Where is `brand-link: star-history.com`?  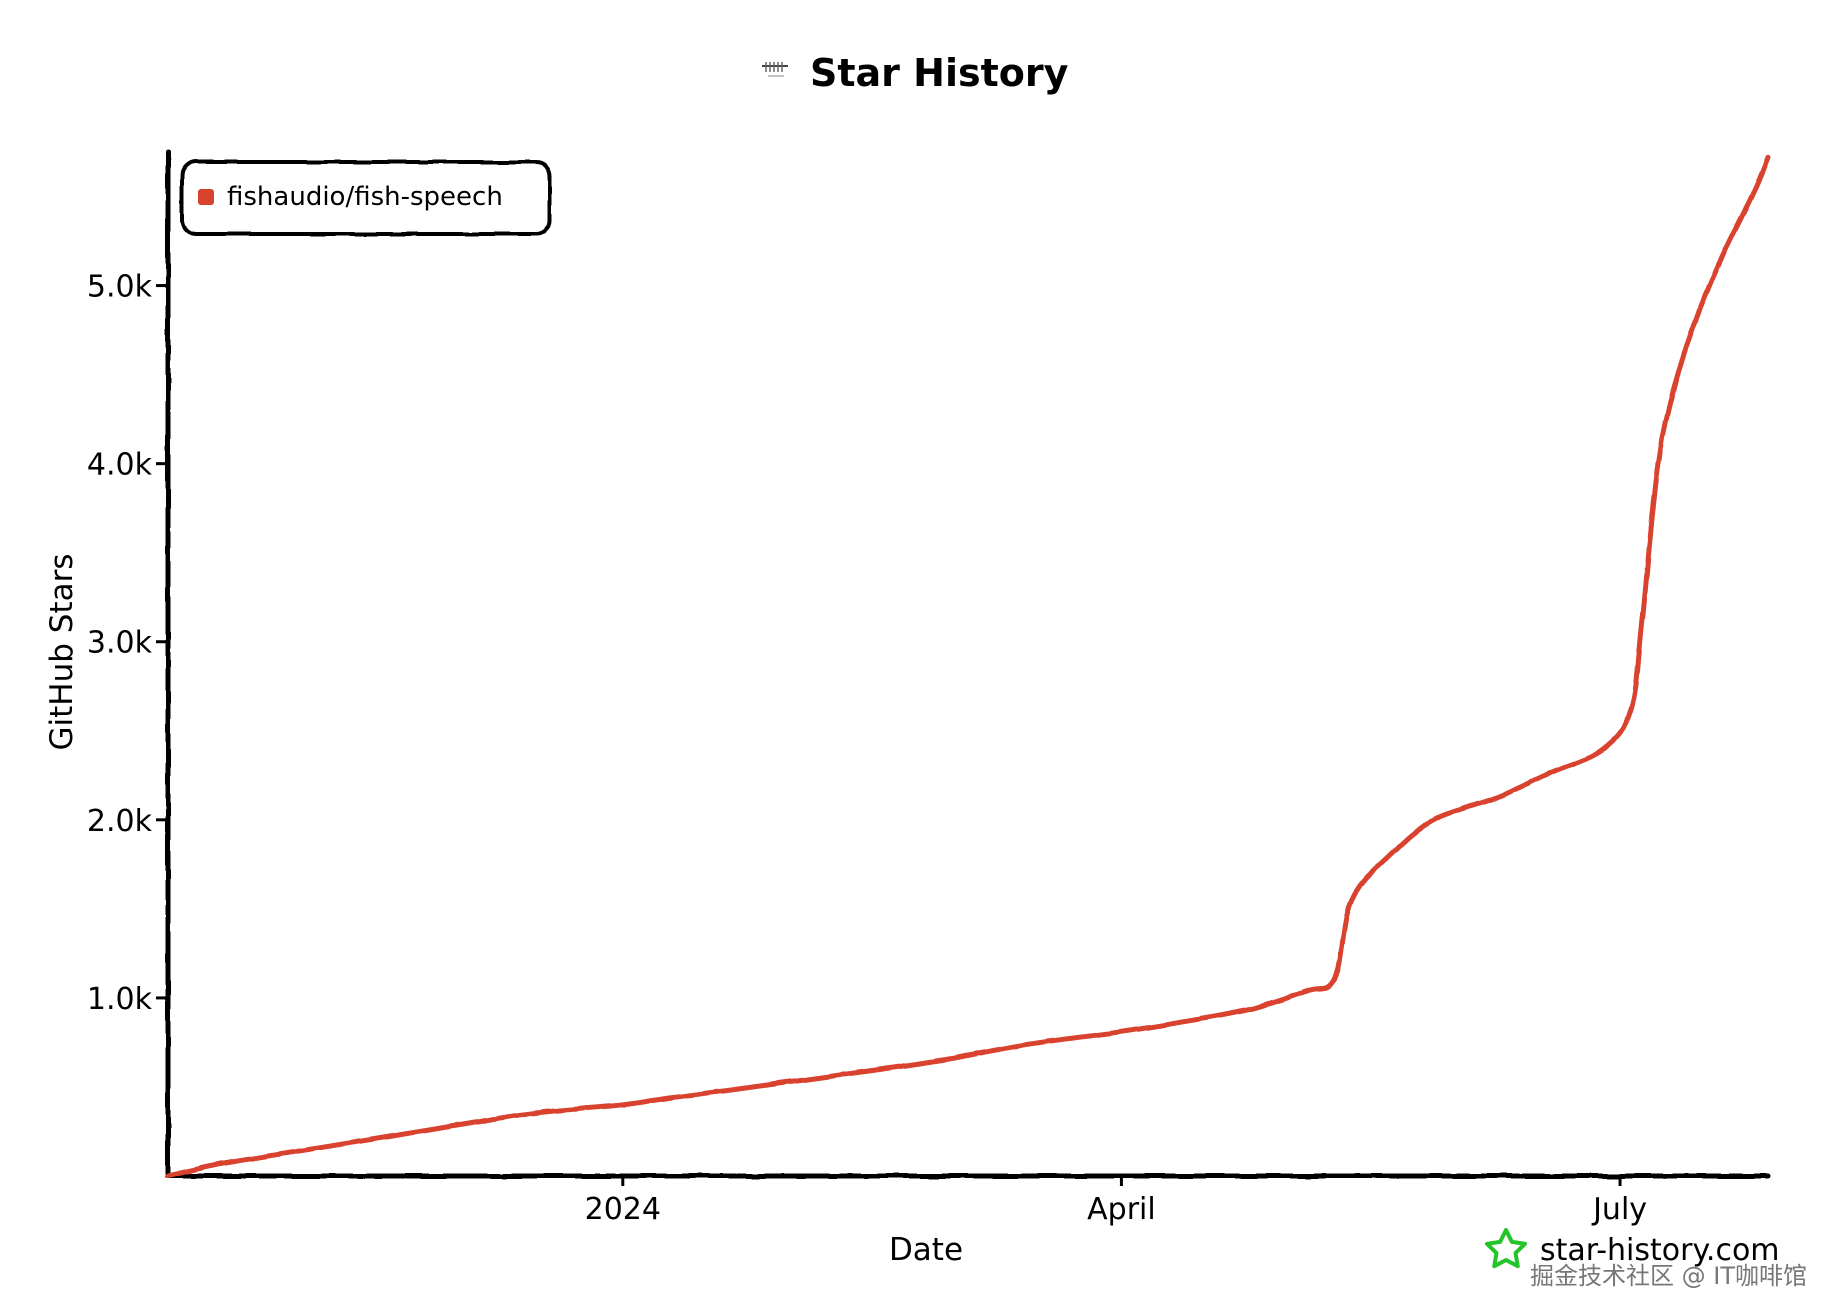
brand-link: star-history.com is located at coordinates (1632, 1248).